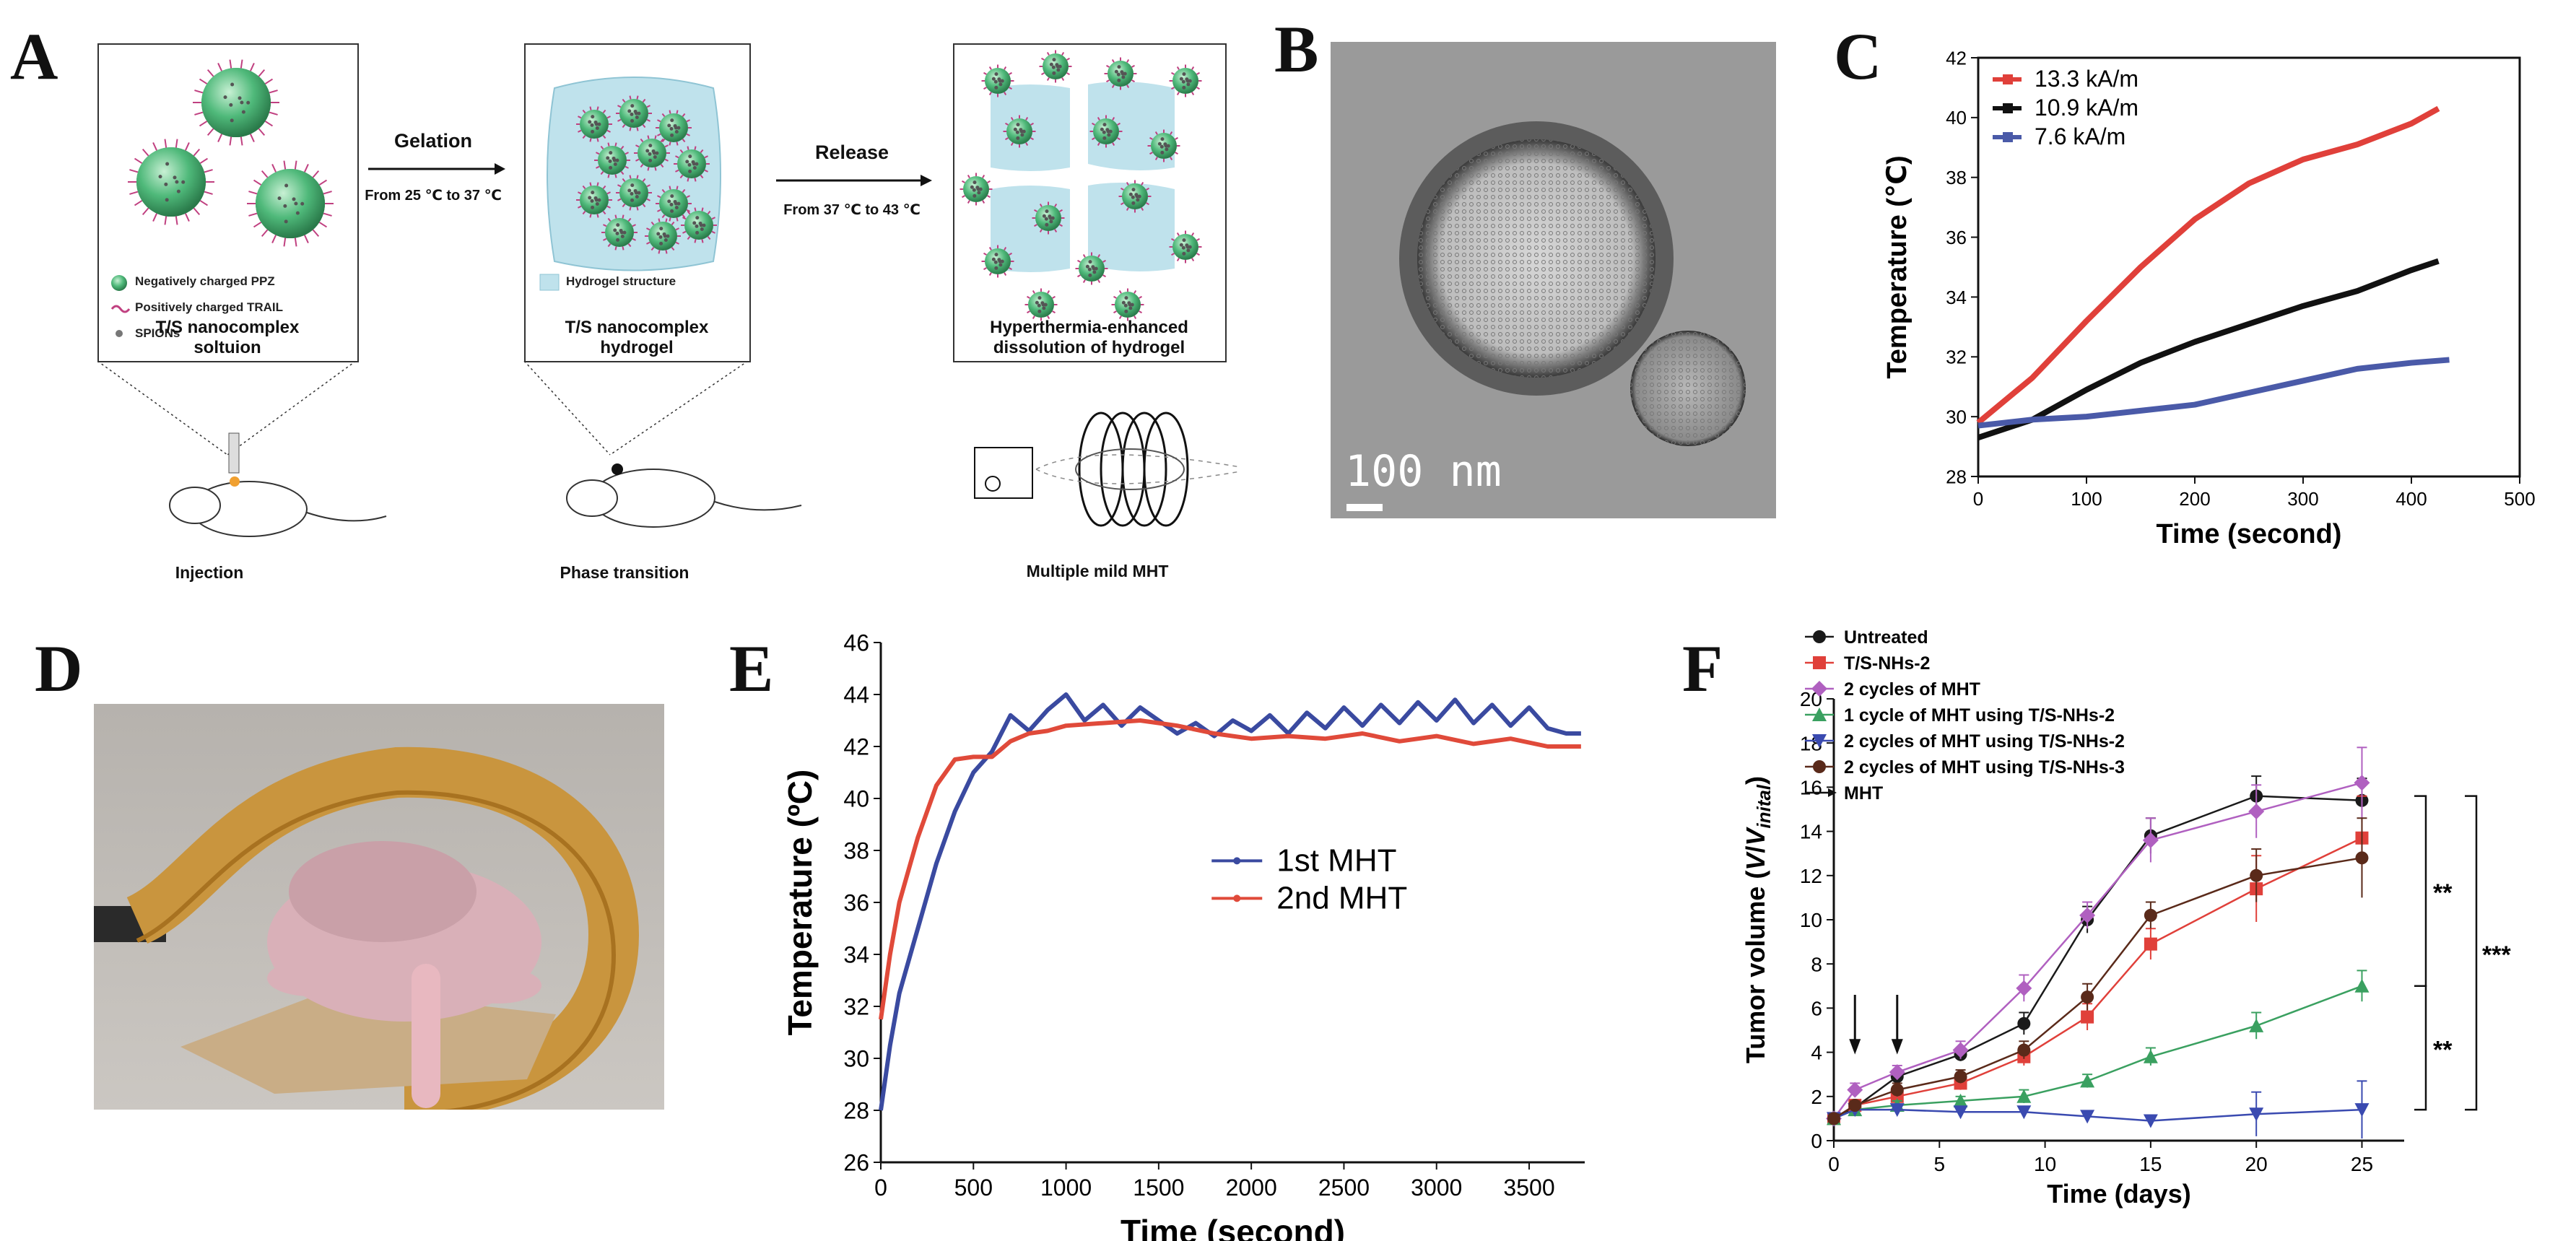 This screenshot has height=1241, width=2576. Describe the element at coordinates (856, 851) in the screenshot. I see `y-tick-label: 38` at that location.